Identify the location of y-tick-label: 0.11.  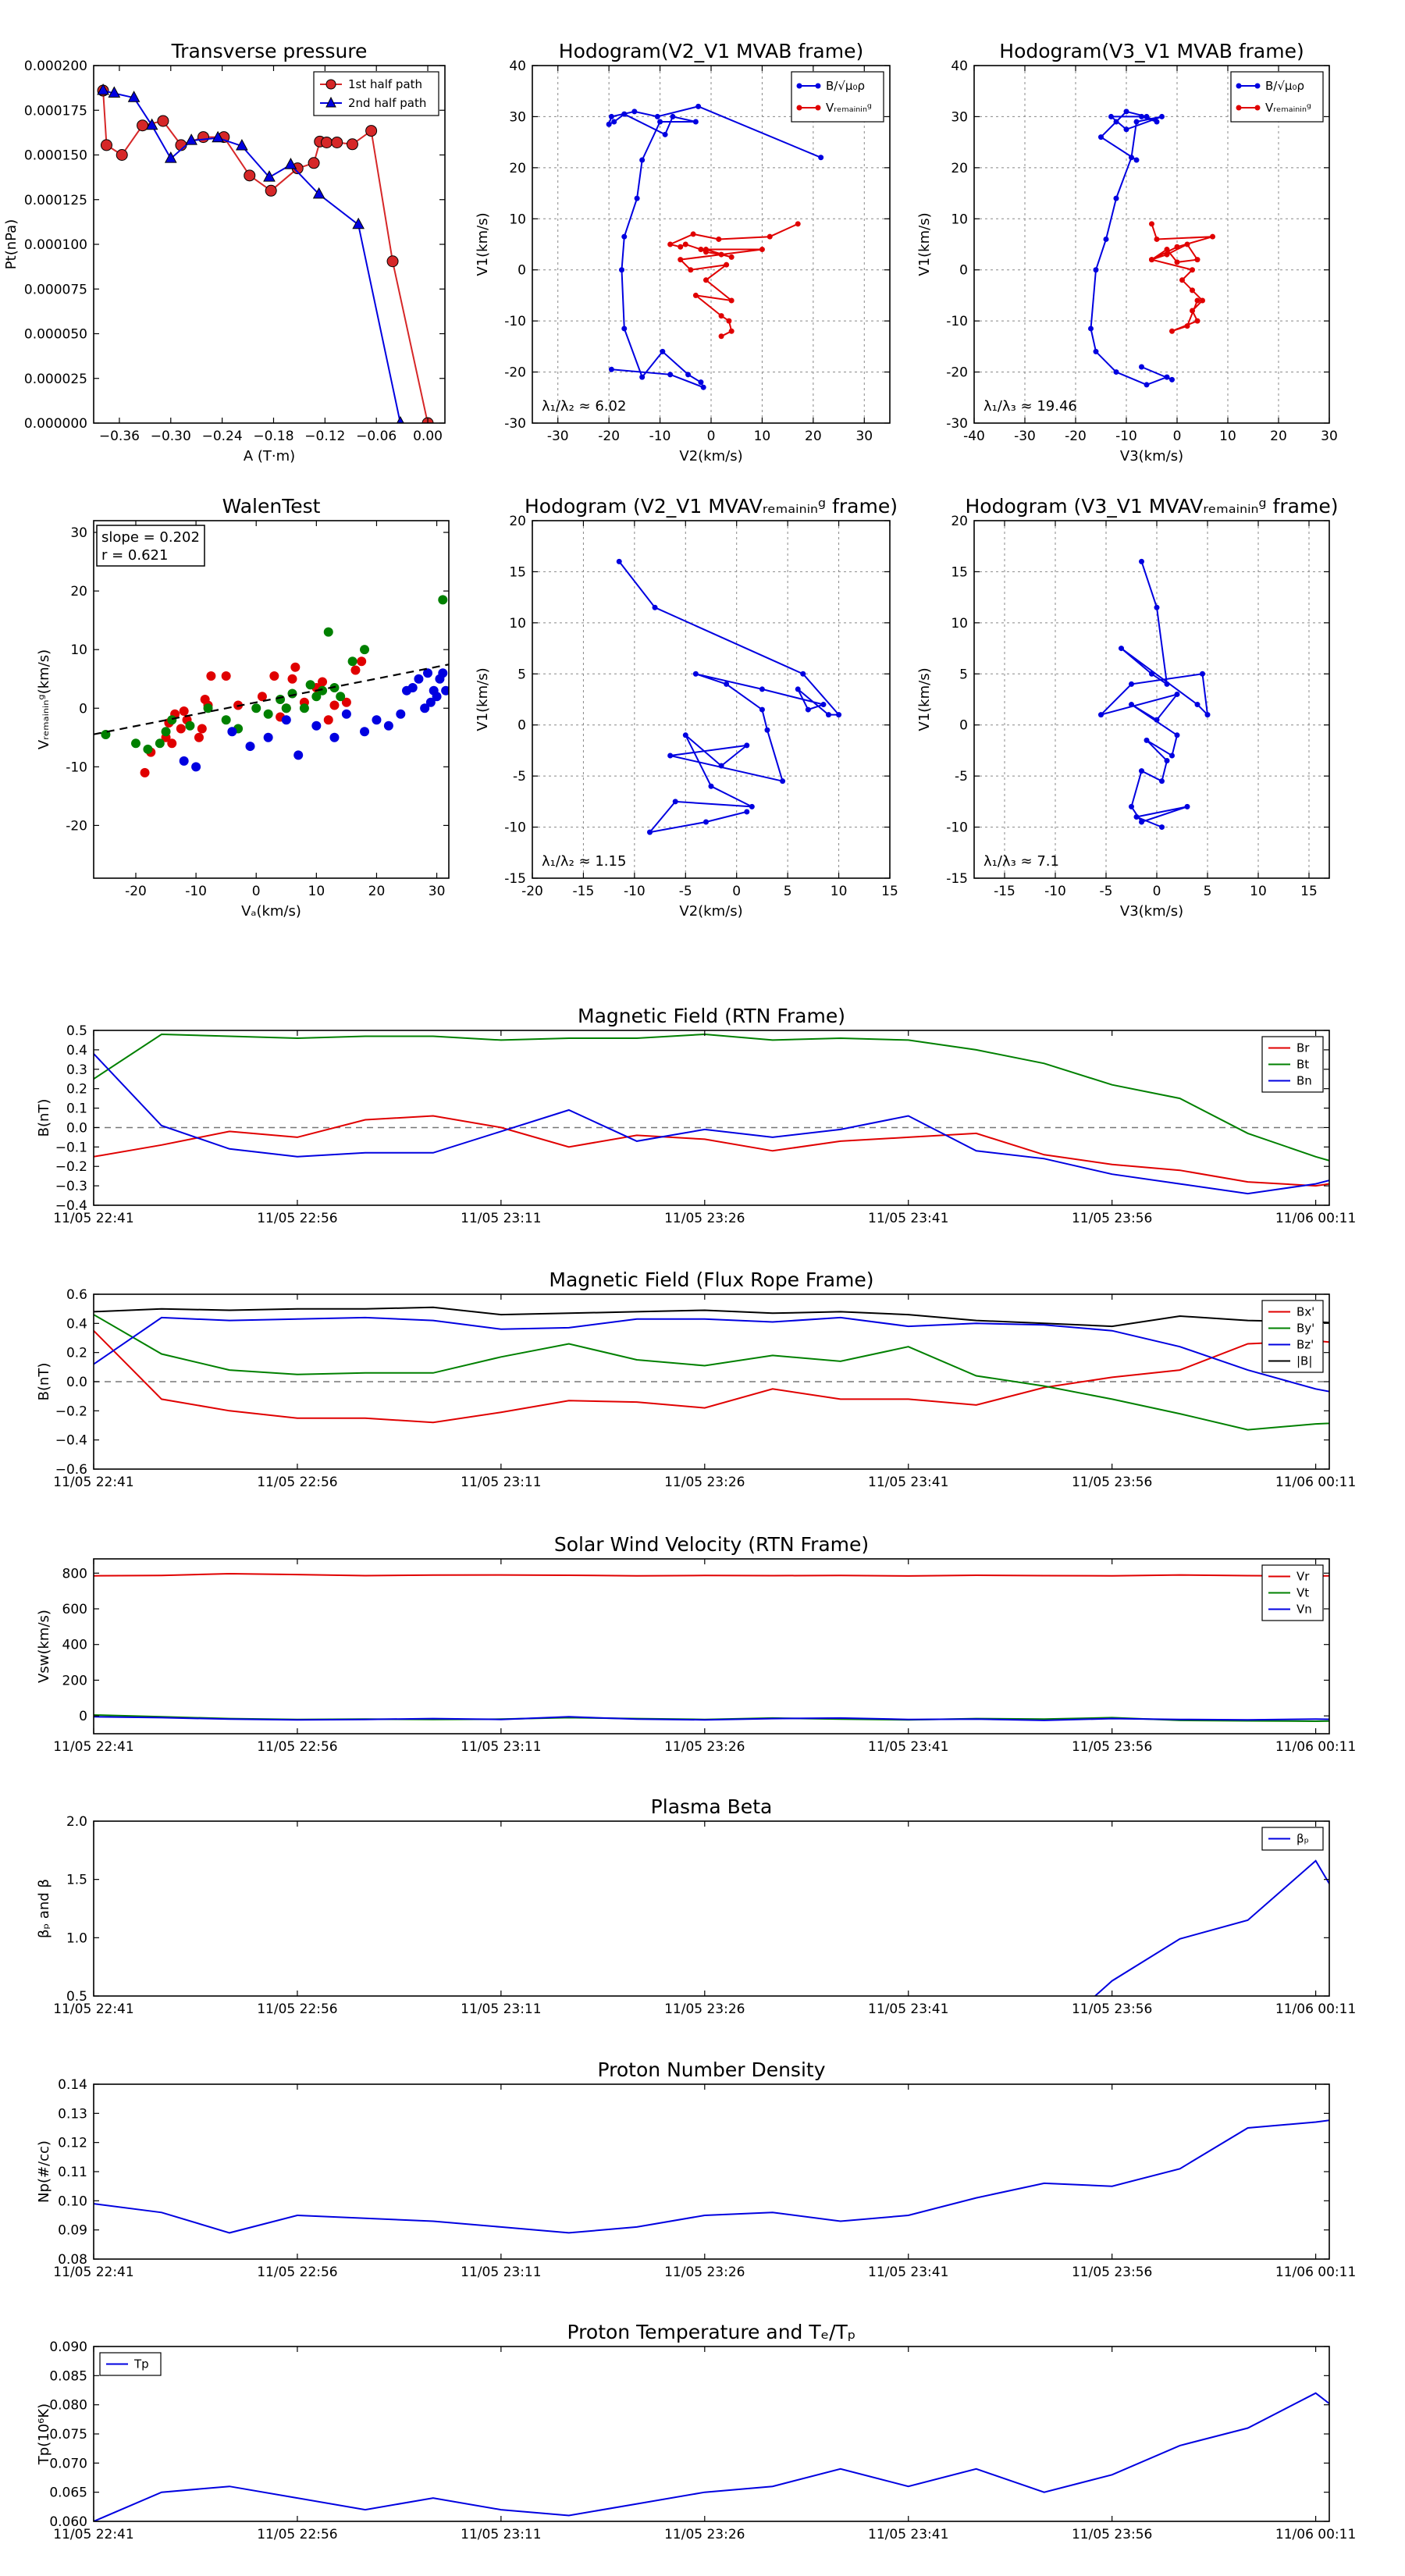
(72, 2172).